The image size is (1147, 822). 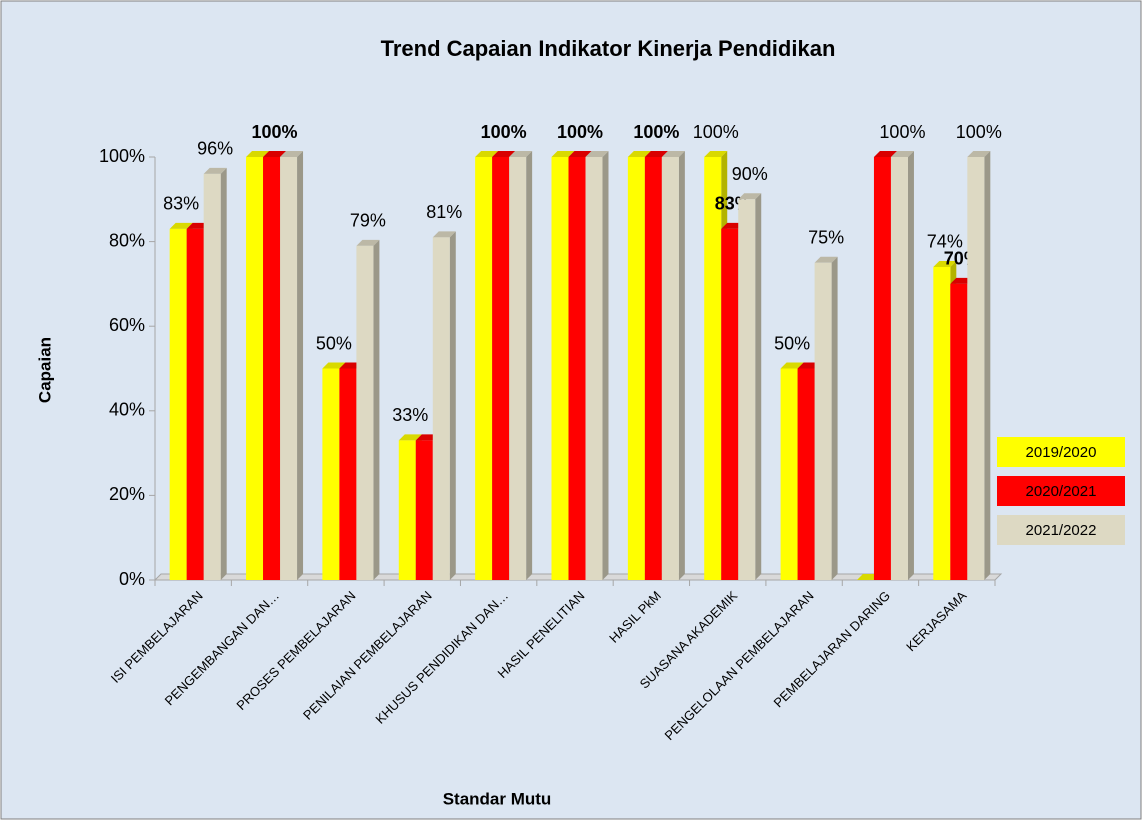 I want to click on y-tick-label: 40%, so click(x=127, y=410).